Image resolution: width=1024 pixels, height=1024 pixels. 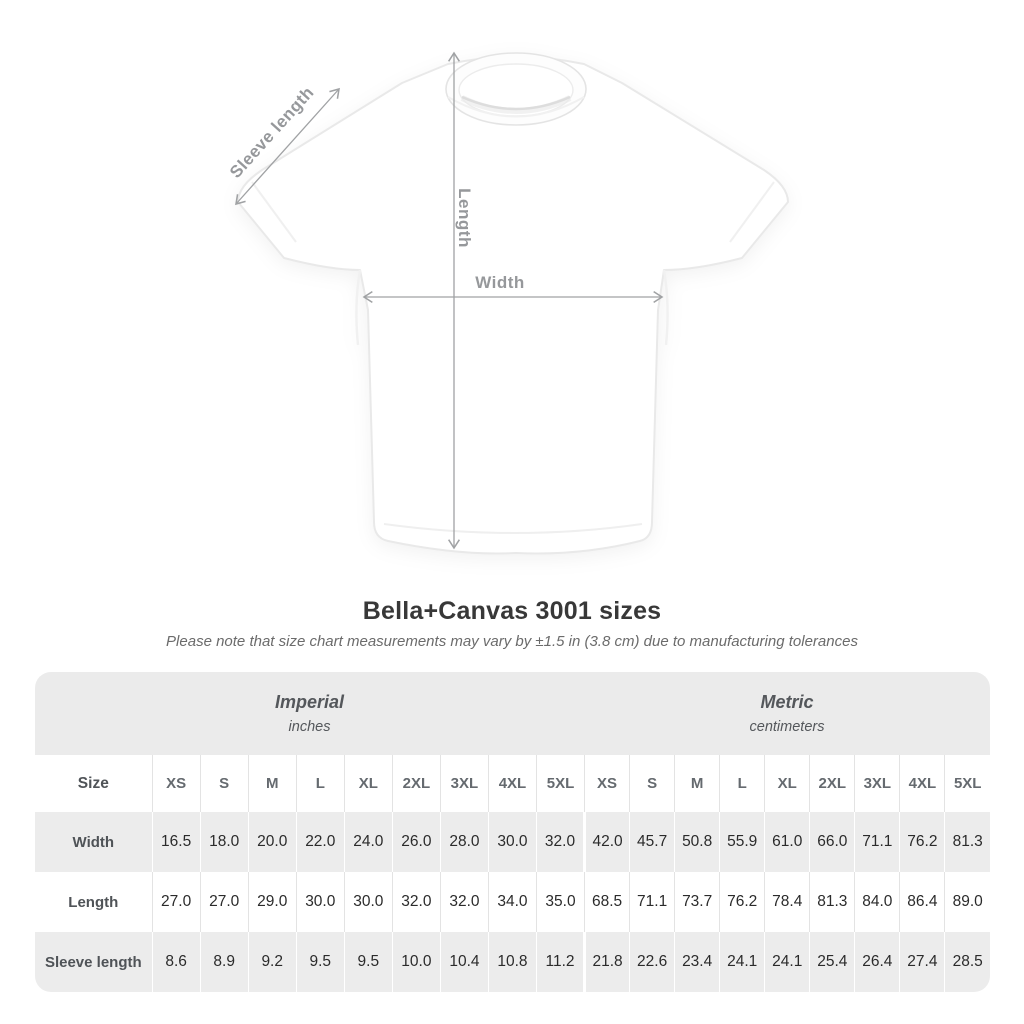 I want to click on metric-label: Metric, so click(x=787, y=702).